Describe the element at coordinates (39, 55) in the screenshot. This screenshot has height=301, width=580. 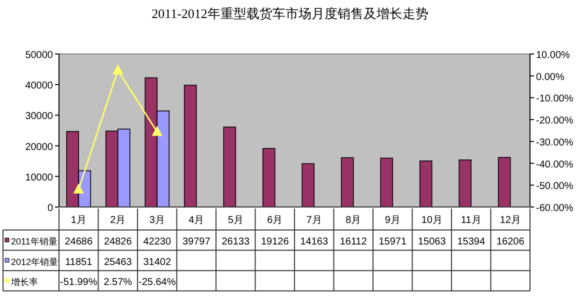
I see `y-tick-label: 50000` at that location.